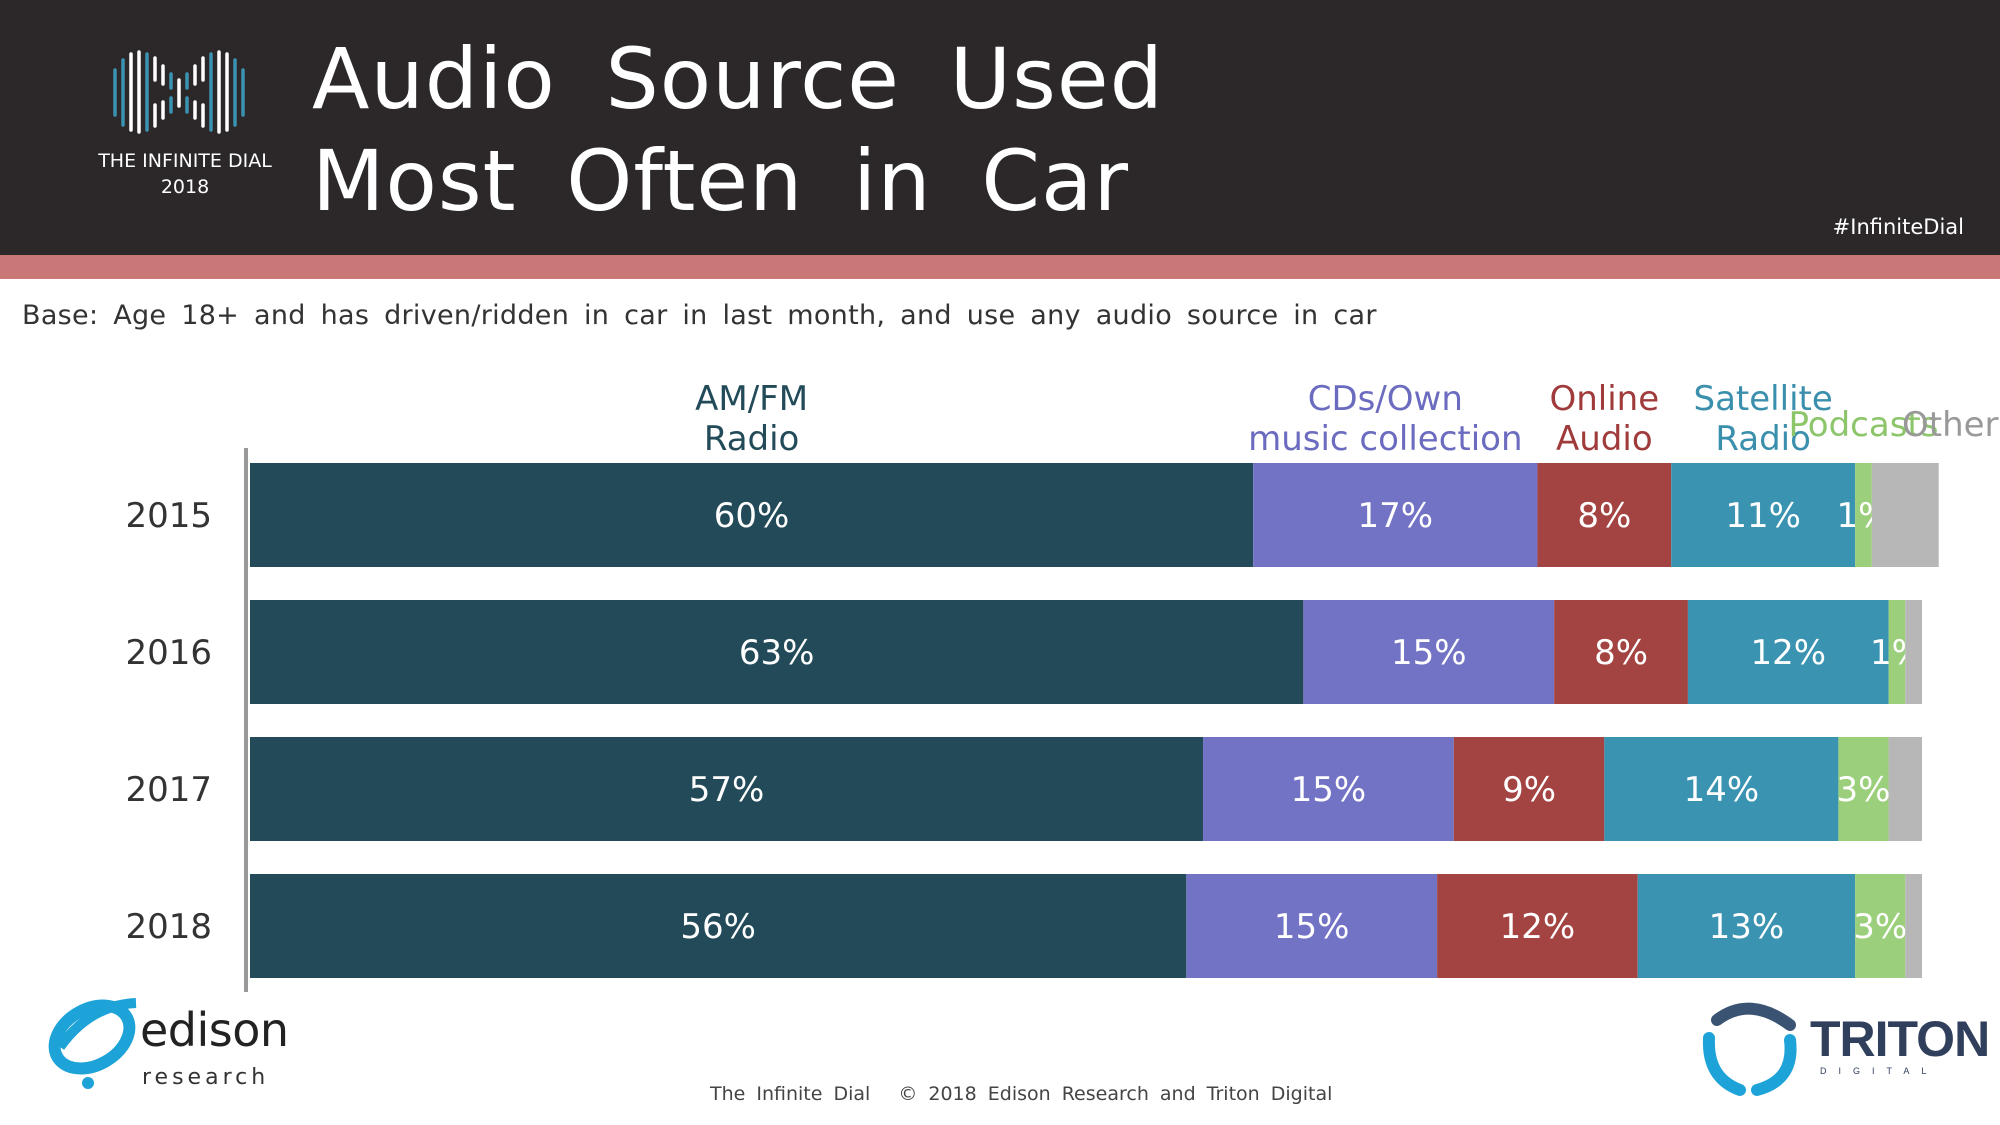 Image resolution: width=2000 pixels, height=1125 pixels. I want to click on data-label: 60%, so click(752, 516).